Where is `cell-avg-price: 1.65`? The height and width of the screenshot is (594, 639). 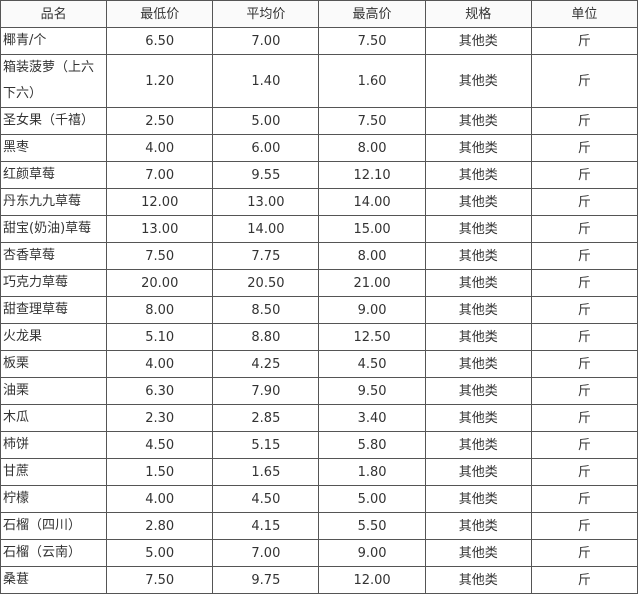
cell-avg-price: 1.65 is located at coordinates (266, 472).